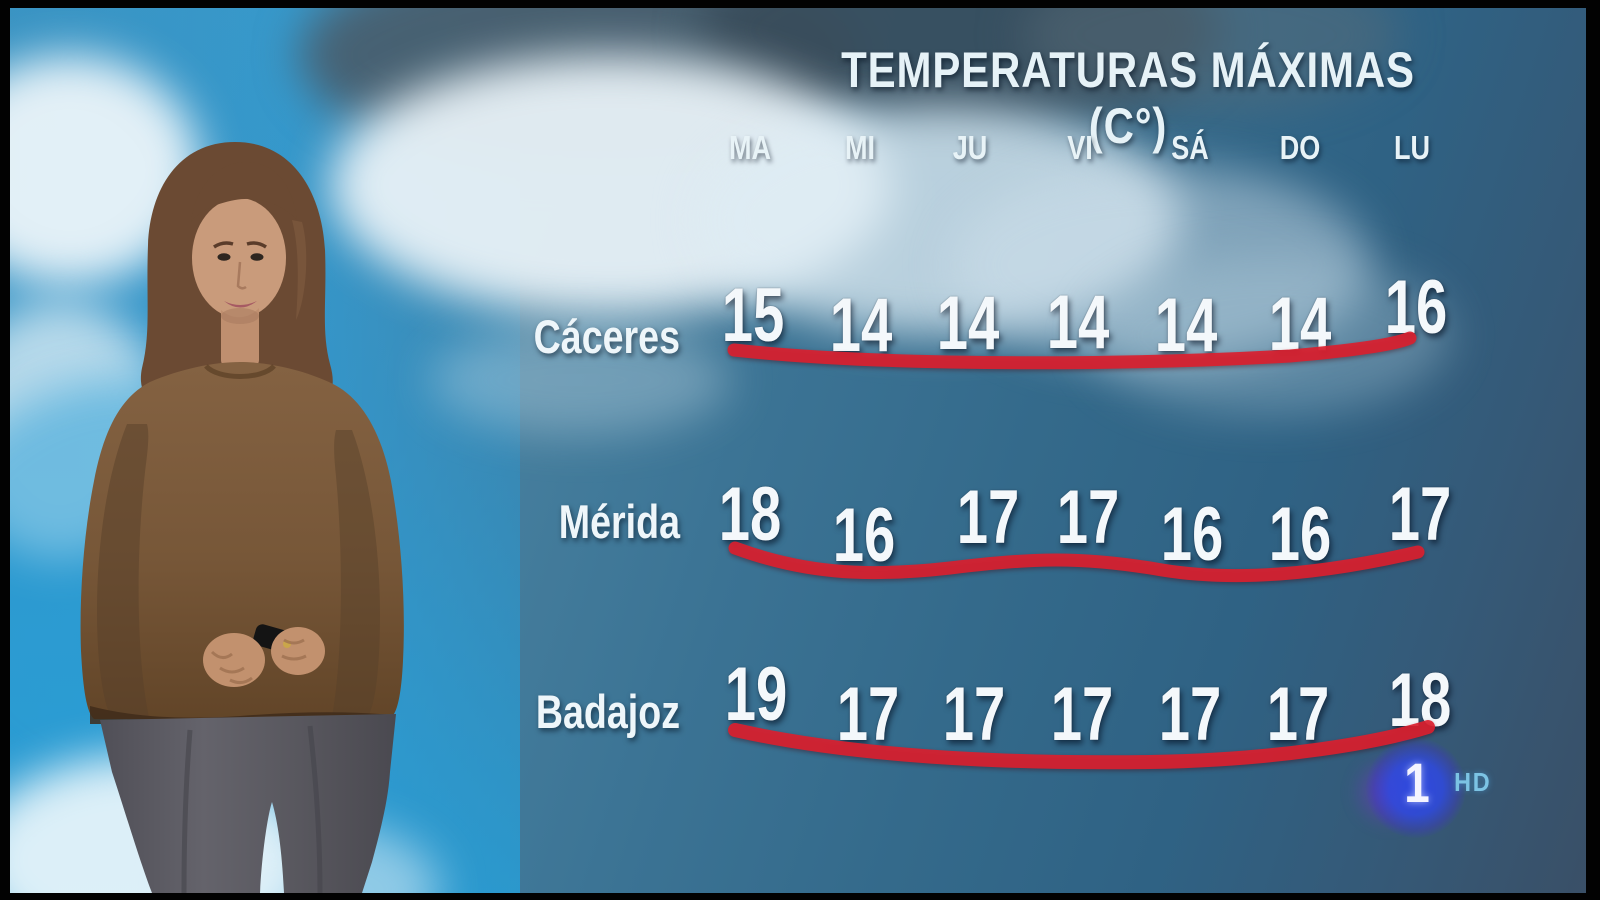 Image resolution: width=1600 pixels, height=900 pixels. What do you see at coordinates (1128, 98) in the screenshot?
I see `panel-title: TEMPERATURAS MÁXIMAS (C°)` at bounding box center [1128, 98].